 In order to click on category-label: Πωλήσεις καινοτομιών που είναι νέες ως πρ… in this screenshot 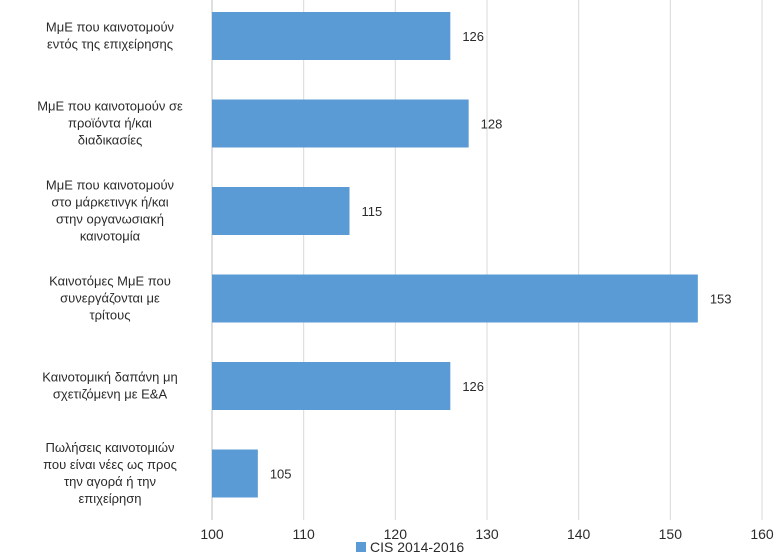, I will do `click(110, 473)`.